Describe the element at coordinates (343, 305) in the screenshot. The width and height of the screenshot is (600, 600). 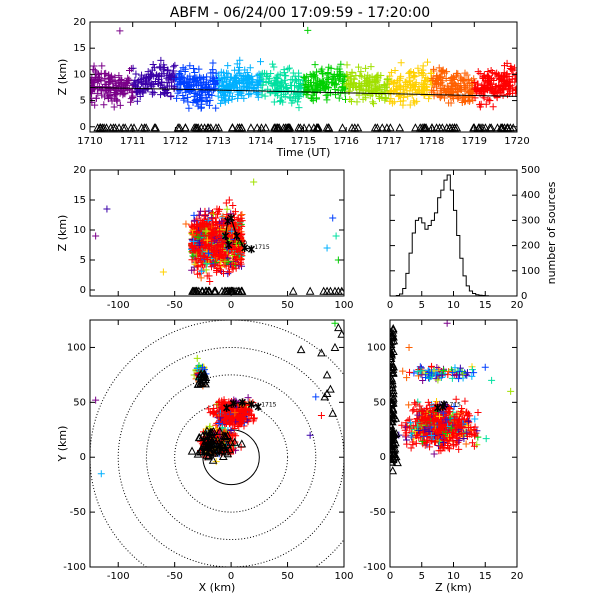
I see `x-z-xtick-label: 100` at that location.